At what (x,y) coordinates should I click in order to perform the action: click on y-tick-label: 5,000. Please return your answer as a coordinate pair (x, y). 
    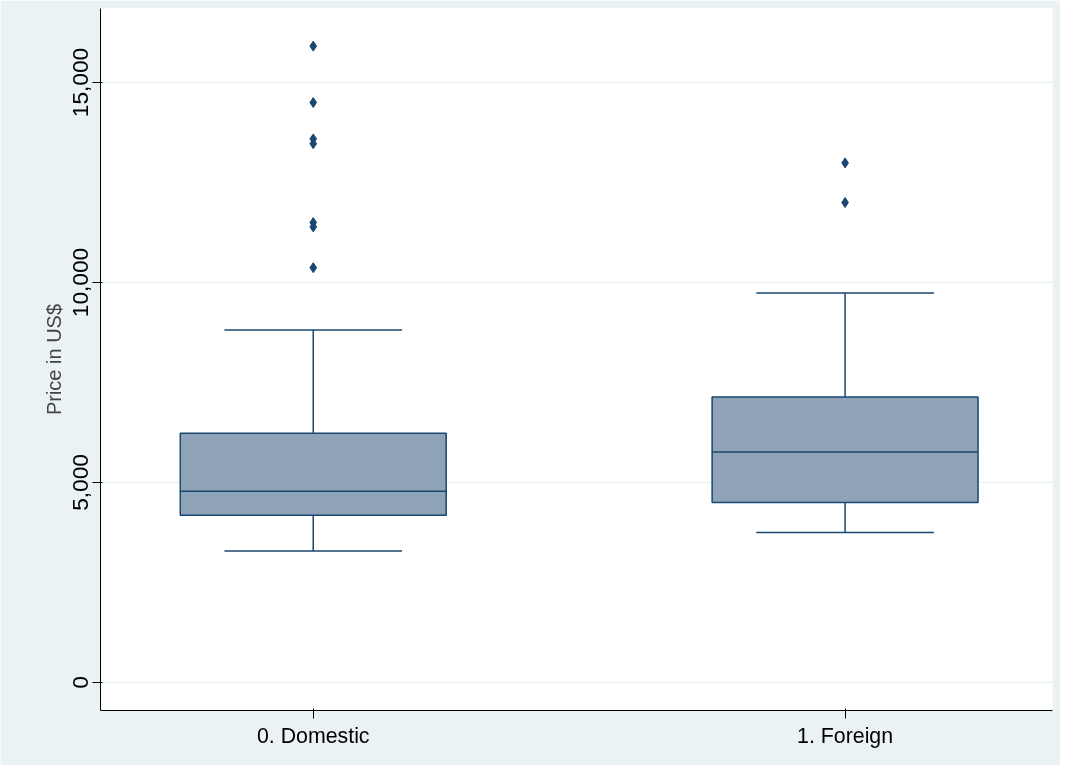
    Looking at the image, I should click on (79, 482).